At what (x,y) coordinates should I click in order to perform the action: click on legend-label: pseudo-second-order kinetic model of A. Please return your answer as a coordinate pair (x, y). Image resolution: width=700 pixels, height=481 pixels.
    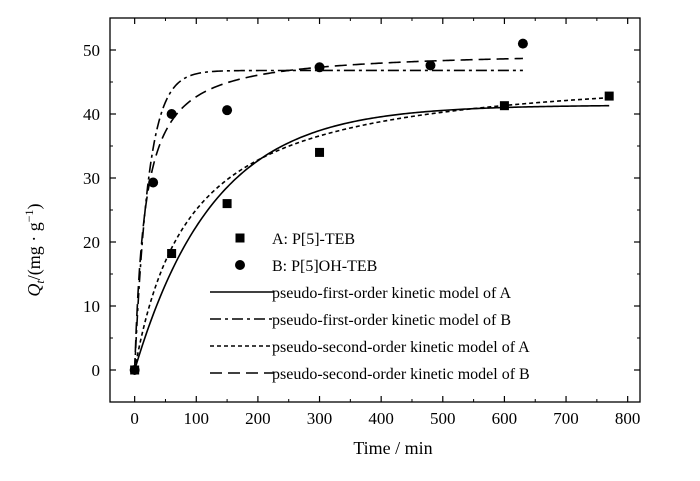
    Looking at the image, I should click on (401, 347).